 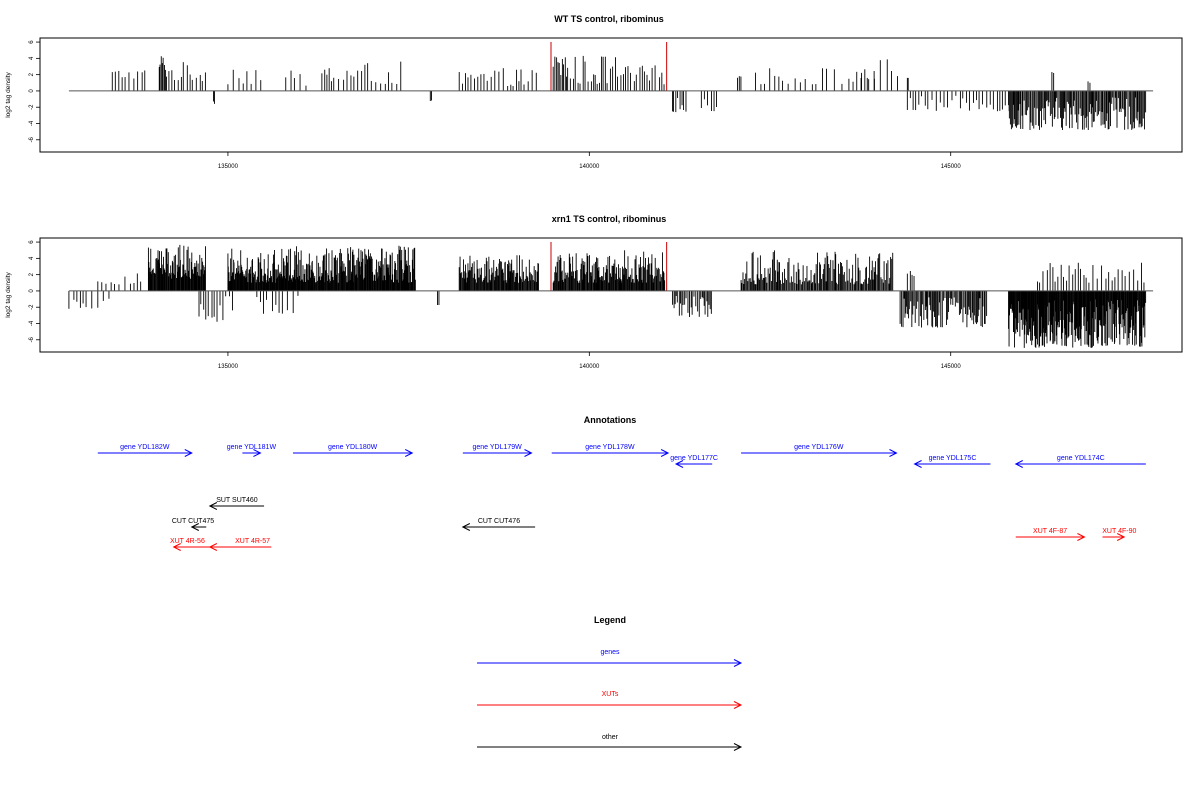 I want to click on annotation-feature: gene YDL182W, so click(x=145, y=450).